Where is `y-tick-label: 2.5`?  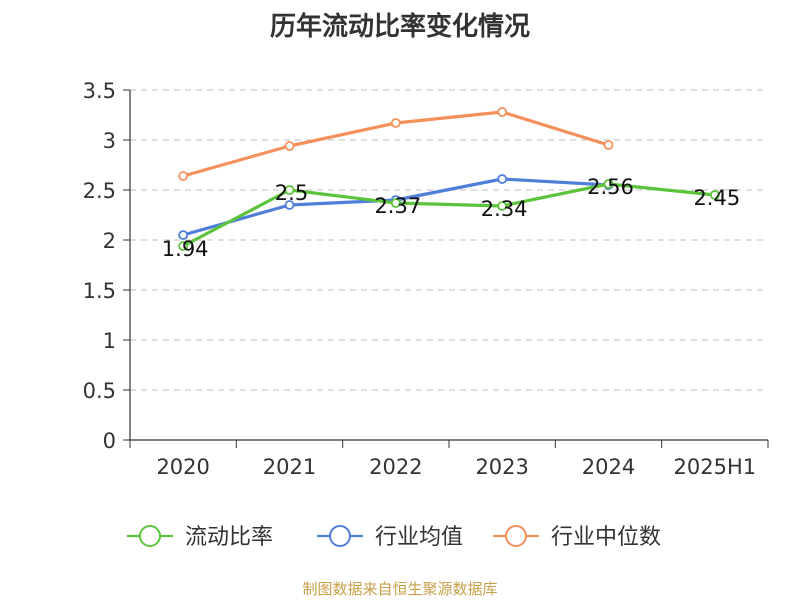
y-tick-label: 2.5 is located at coordinates (99, 191).